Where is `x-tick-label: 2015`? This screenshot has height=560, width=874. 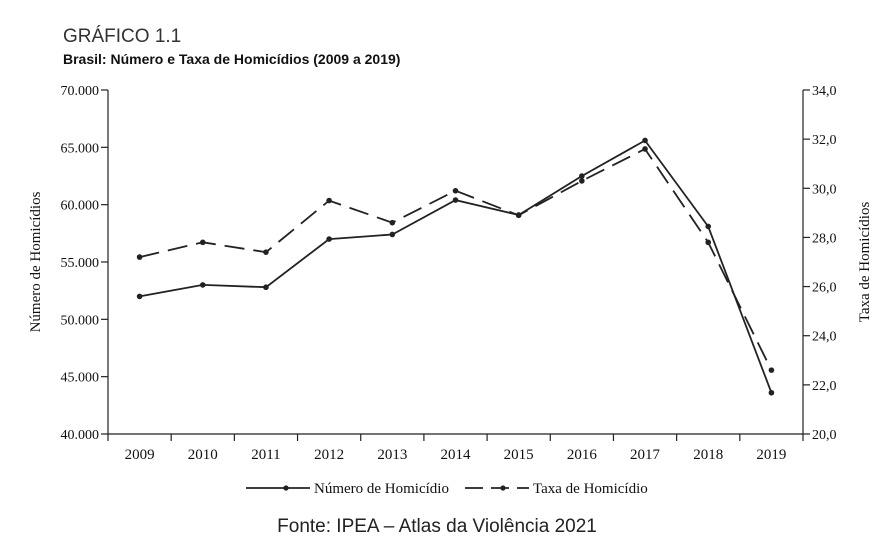
x-tick-label: 2015 is located at coordinates (519, 455).